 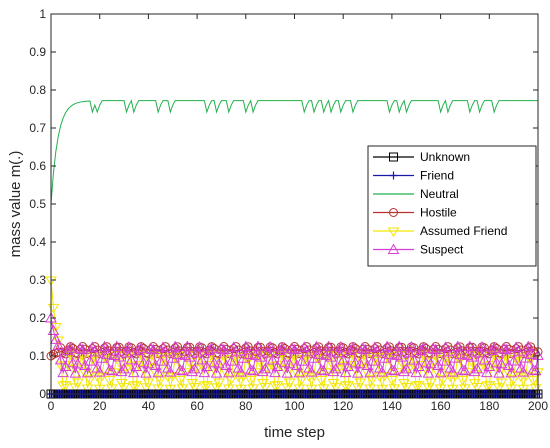 I want to click on legend-box, so click(x=452, y=206).